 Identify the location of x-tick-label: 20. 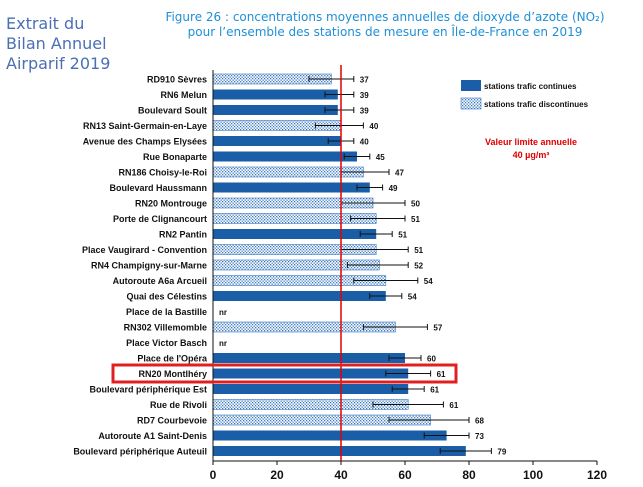
(277, 475).